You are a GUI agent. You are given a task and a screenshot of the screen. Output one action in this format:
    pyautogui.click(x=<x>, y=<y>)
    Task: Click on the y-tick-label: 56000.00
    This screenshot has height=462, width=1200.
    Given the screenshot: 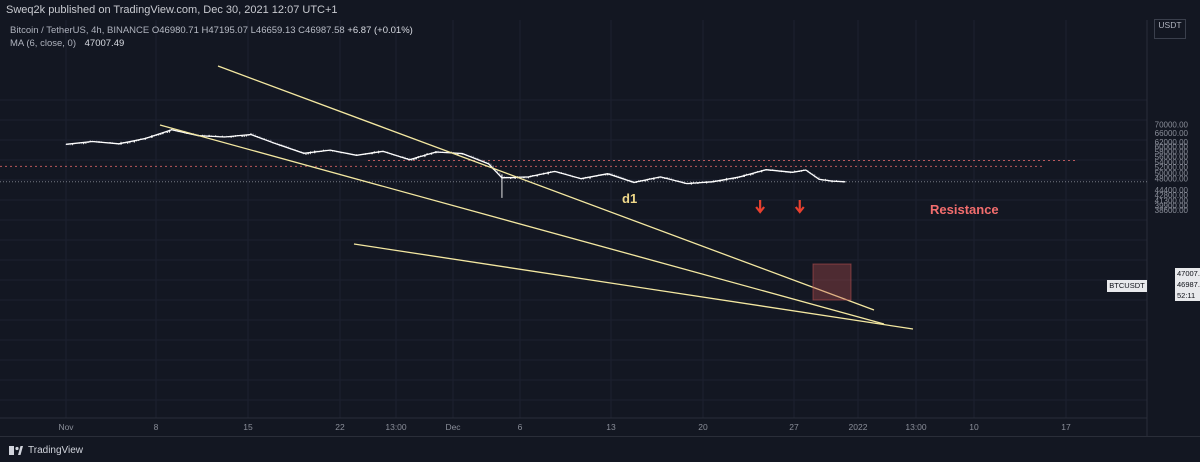 What is the action you would take?
    pyautogui.click(x=1172, y=157)
    